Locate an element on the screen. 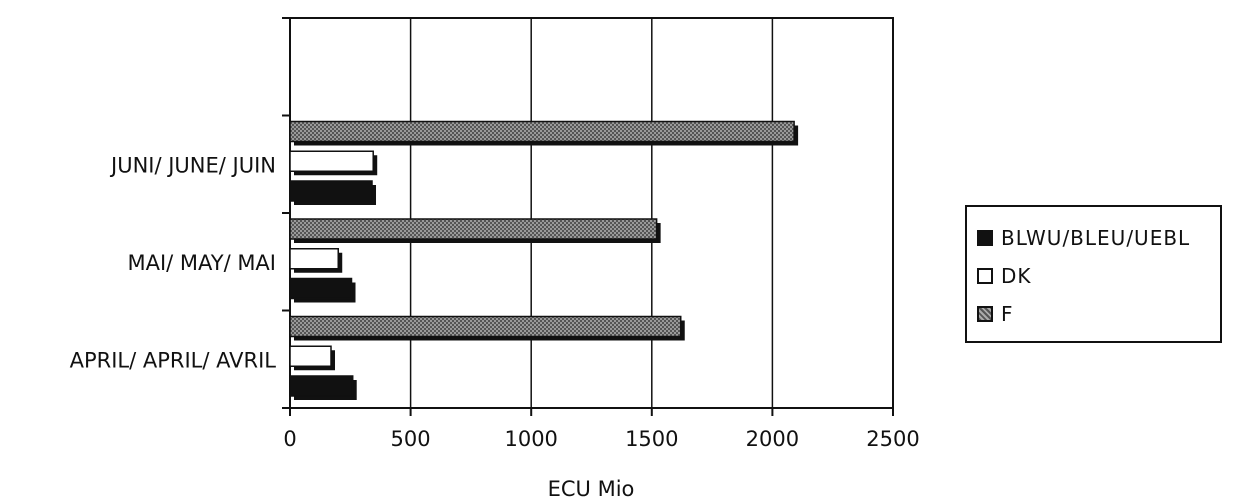  y-category-label: MAI/ MAY/ MAI is located at coordinates (201, 263).